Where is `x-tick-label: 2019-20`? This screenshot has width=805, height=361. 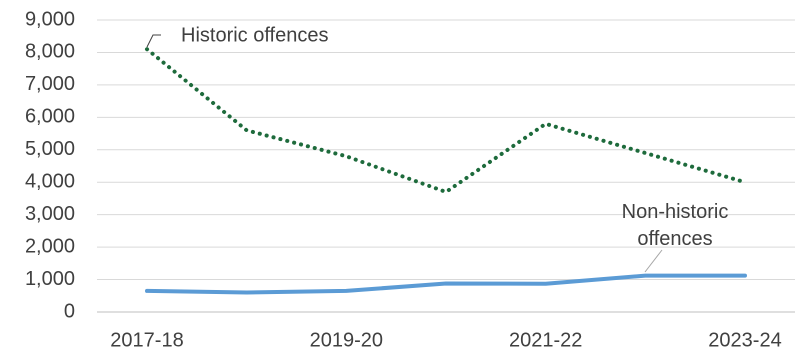 x-tick-label: 2019-20 is located at coordinates (346, 340).